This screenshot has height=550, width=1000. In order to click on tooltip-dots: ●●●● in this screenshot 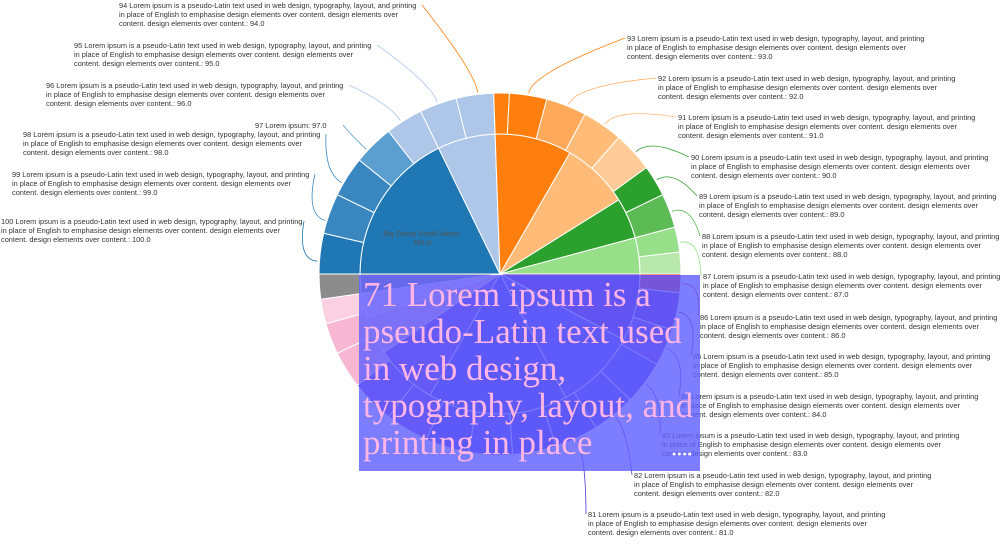, I will do `click(682, 454)`.